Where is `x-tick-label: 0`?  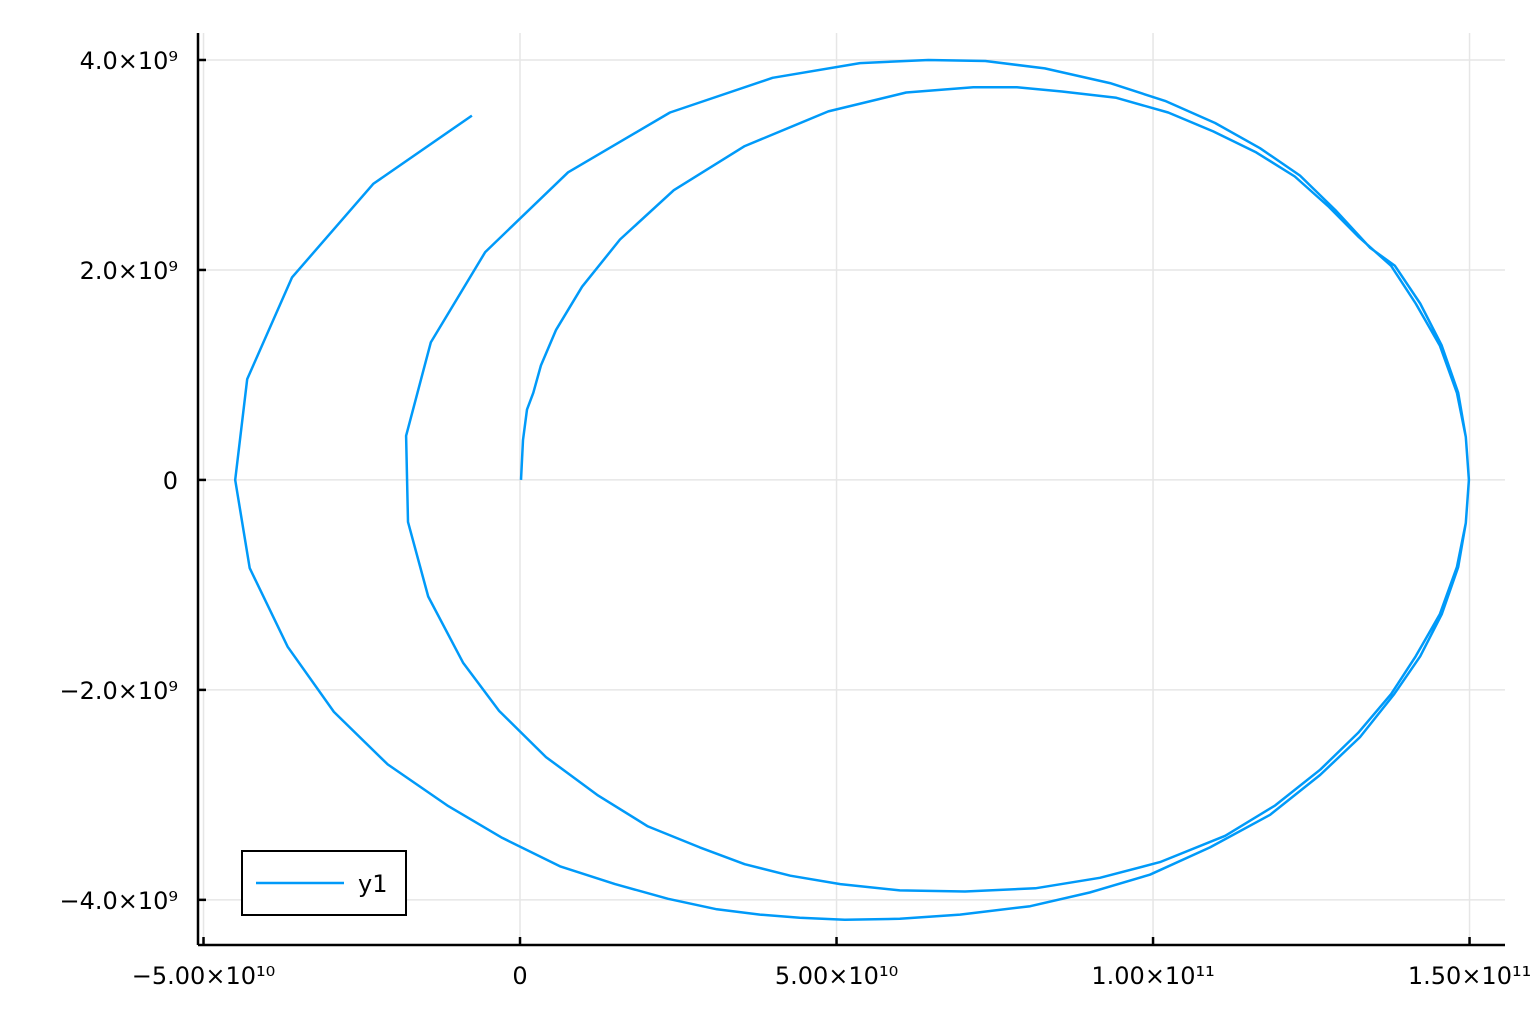 x-tick-label: 0 is located at coordinates (519, 976).